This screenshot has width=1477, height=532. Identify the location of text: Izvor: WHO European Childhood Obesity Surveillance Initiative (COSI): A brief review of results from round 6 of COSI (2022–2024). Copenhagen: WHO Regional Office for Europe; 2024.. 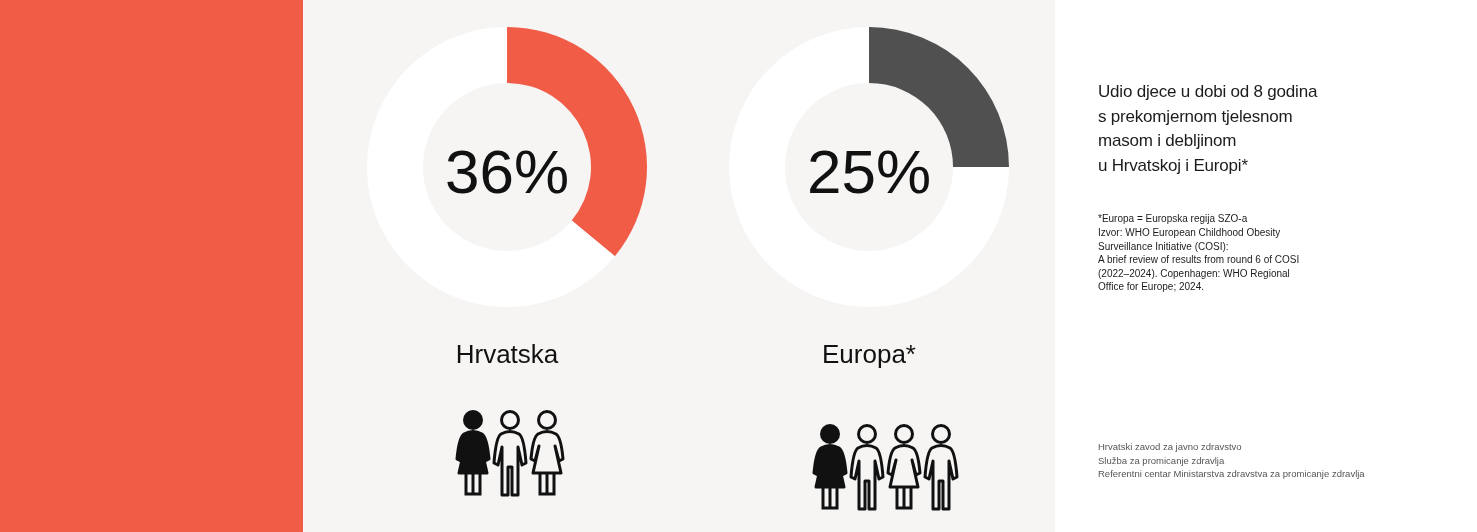
(1199, 260).